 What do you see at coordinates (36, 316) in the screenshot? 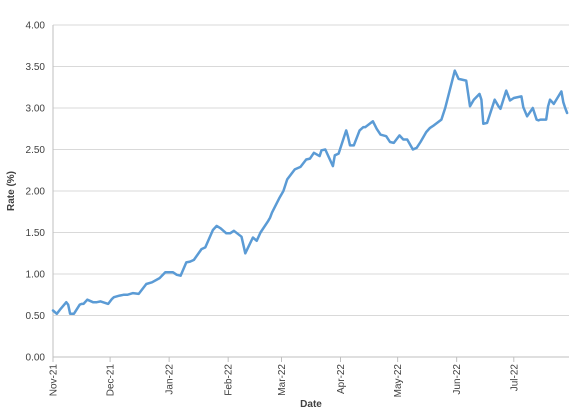
I see `y-tick-label: 0.50` at bounding box center [36, 316].